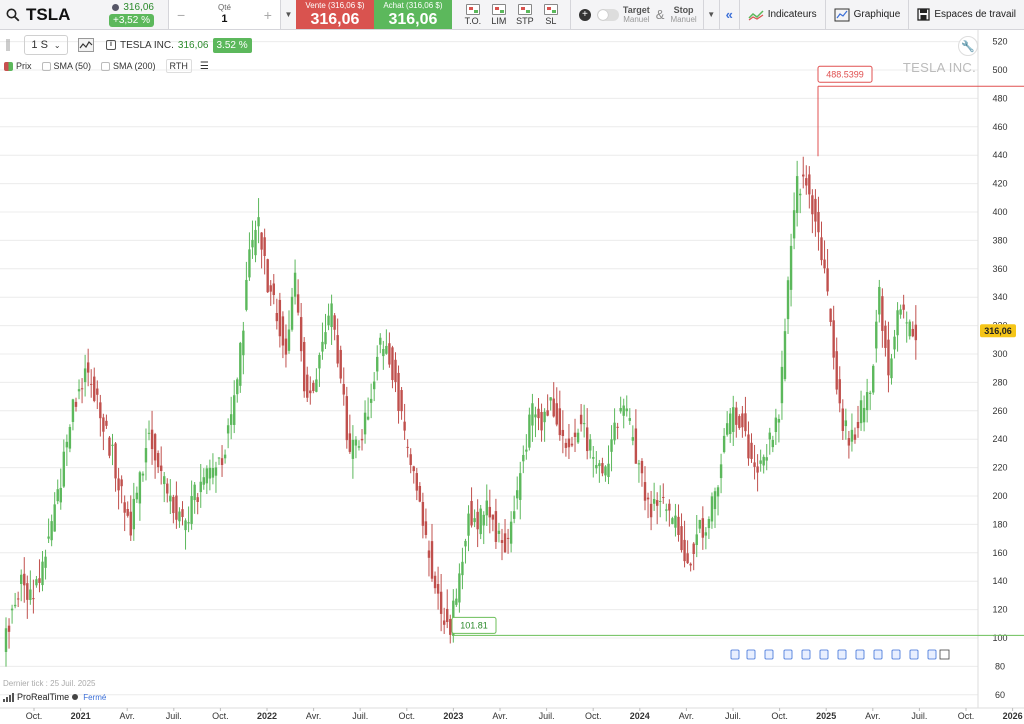 The width and height of the screenshot is (1024, 724). What do you see at coordinates (525, 14) in the screenshot?
I see `order-type-stop-button: STP` at bounding box center [525, 14].